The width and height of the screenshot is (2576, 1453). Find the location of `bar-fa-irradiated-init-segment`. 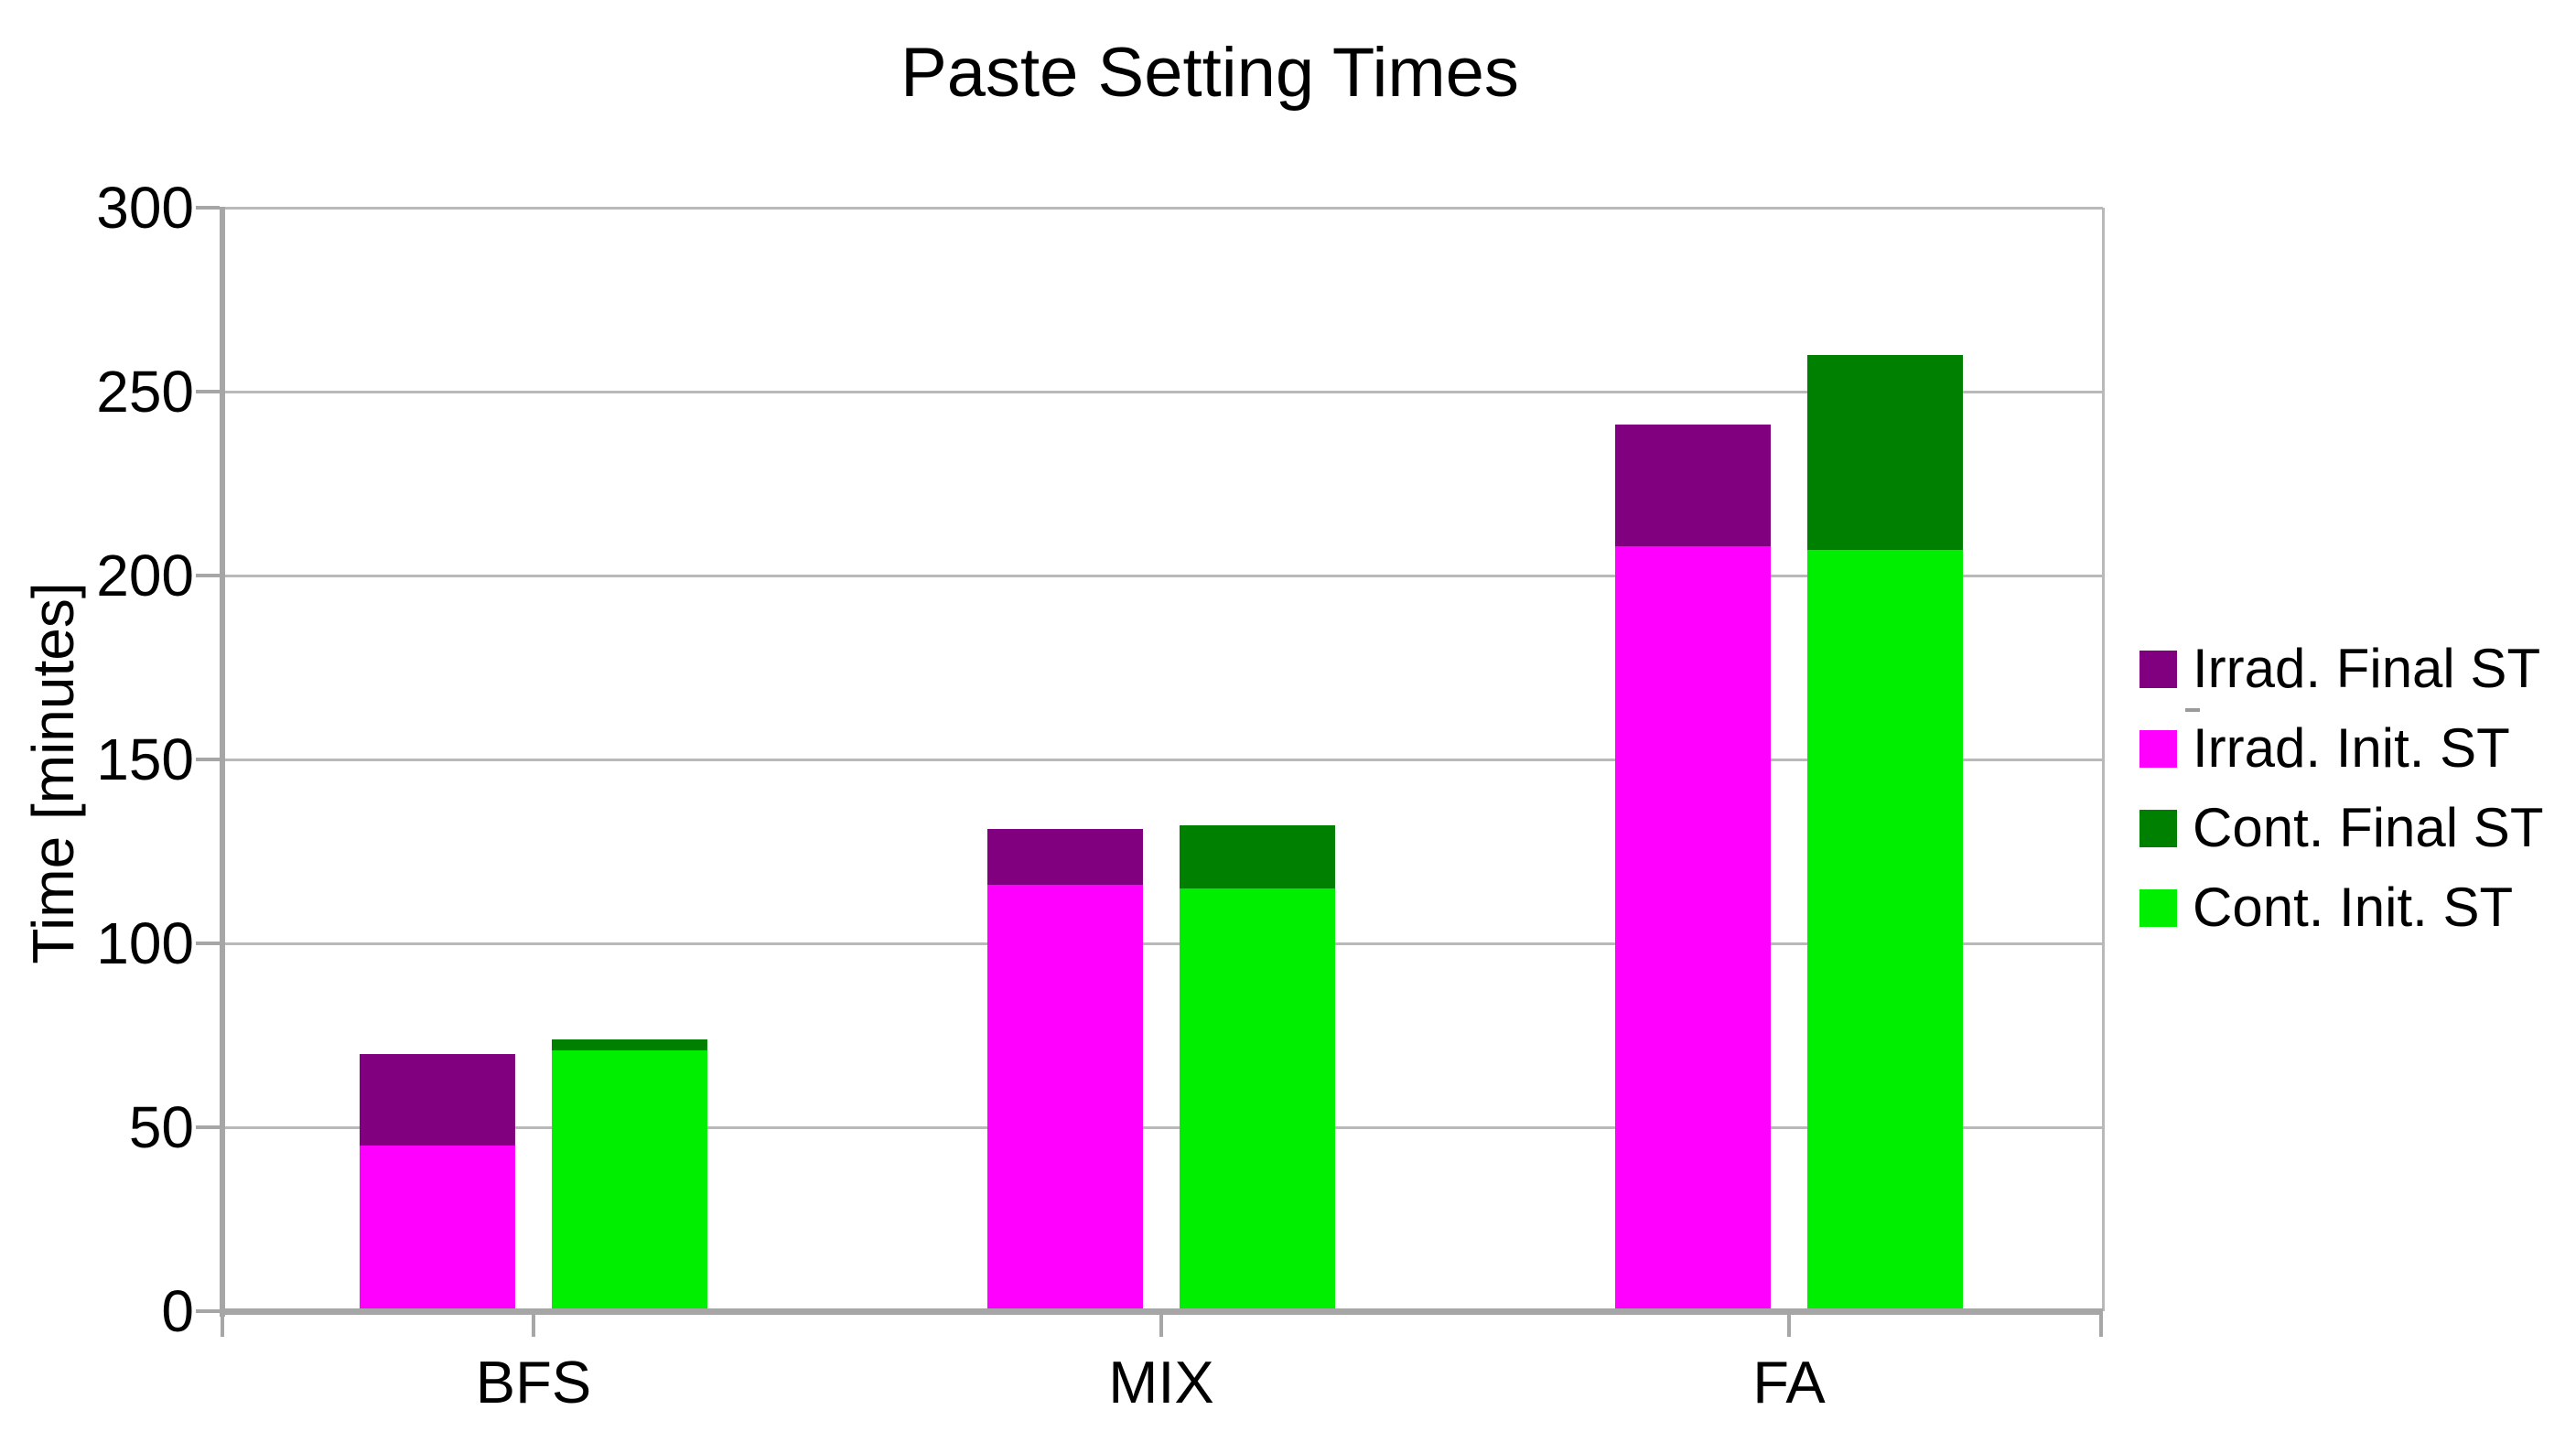

bar-fa-irradiated-init-segment is located at coordinates (1693, 928).